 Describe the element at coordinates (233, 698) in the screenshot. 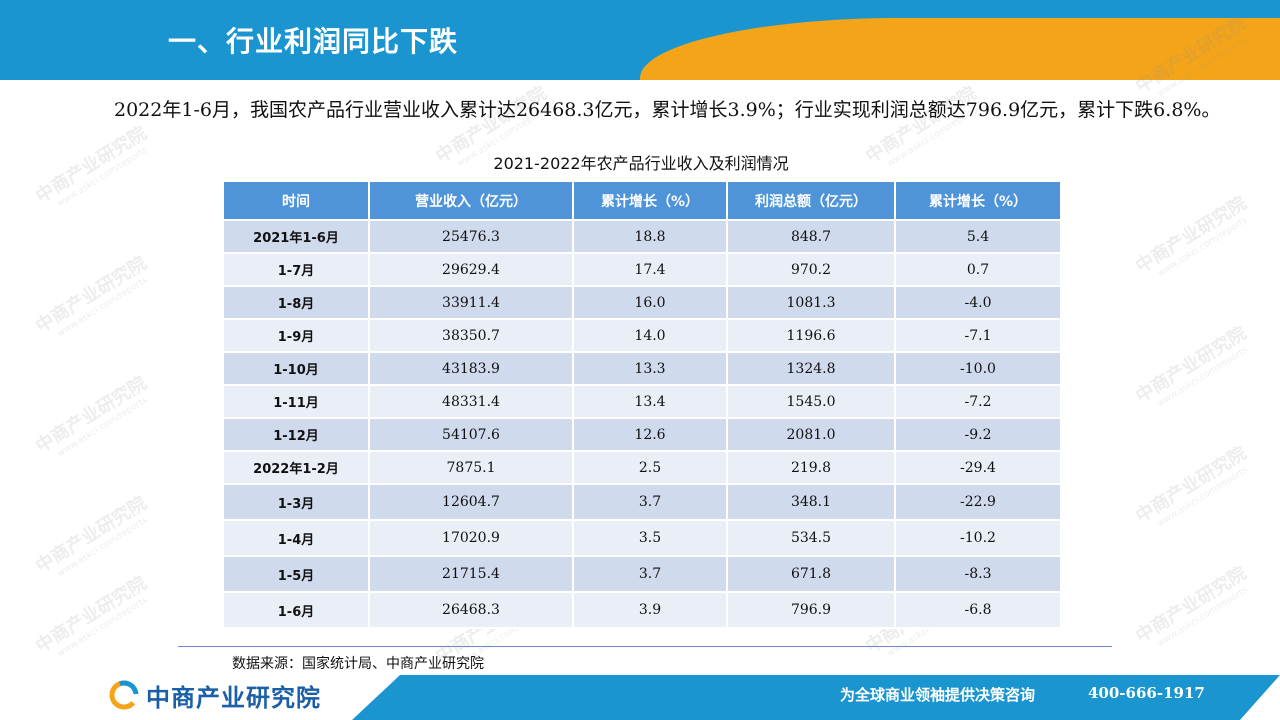

I see `company-logo-text: 中商产业研究院` at that location.